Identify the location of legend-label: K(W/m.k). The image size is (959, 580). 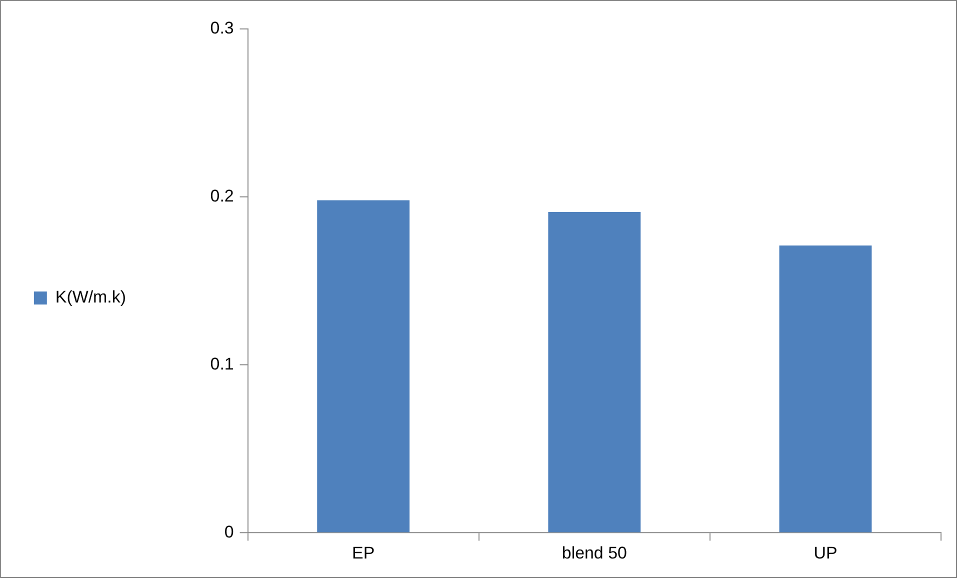
(90, 297).